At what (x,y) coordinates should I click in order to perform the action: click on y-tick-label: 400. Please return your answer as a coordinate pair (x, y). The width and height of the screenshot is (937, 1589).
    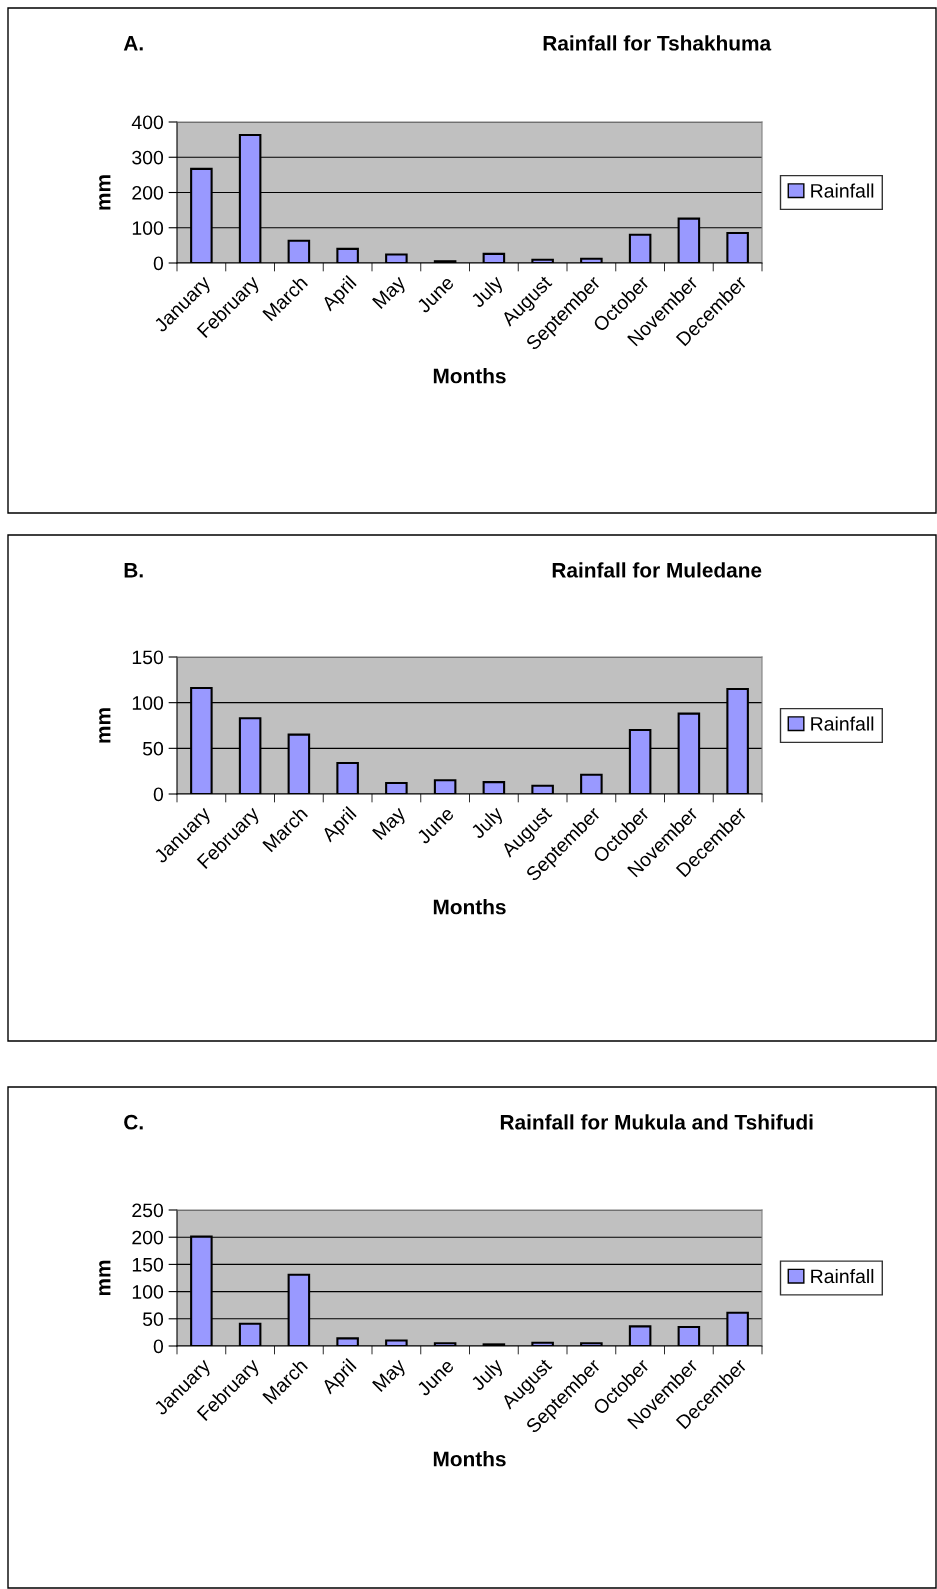
    Looking at the image, I should click on (147, 122).